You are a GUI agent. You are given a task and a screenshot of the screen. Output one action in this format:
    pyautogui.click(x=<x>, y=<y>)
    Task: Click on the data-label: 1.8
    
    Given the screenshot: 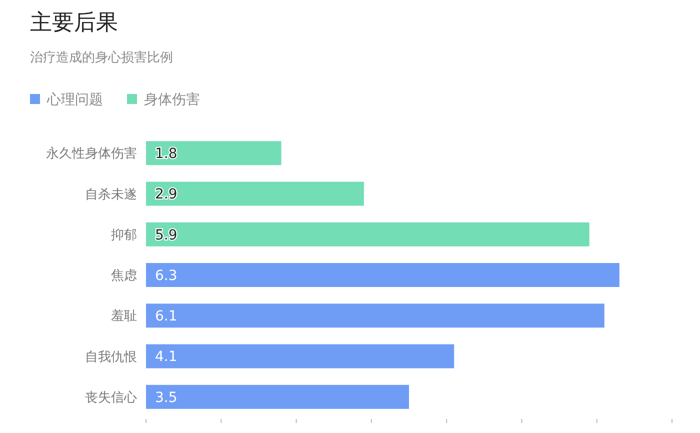 What is the action you would take?
    pyautogui.click(x=166, y=154)
    